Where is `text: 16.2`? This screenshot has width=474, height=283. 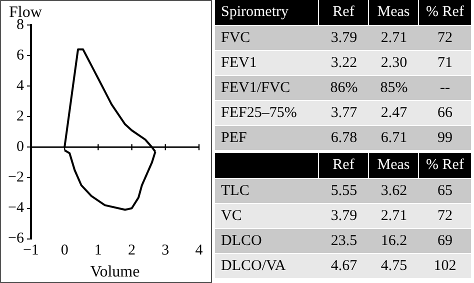 text: 16.2 is located at coordinates (394, 241).